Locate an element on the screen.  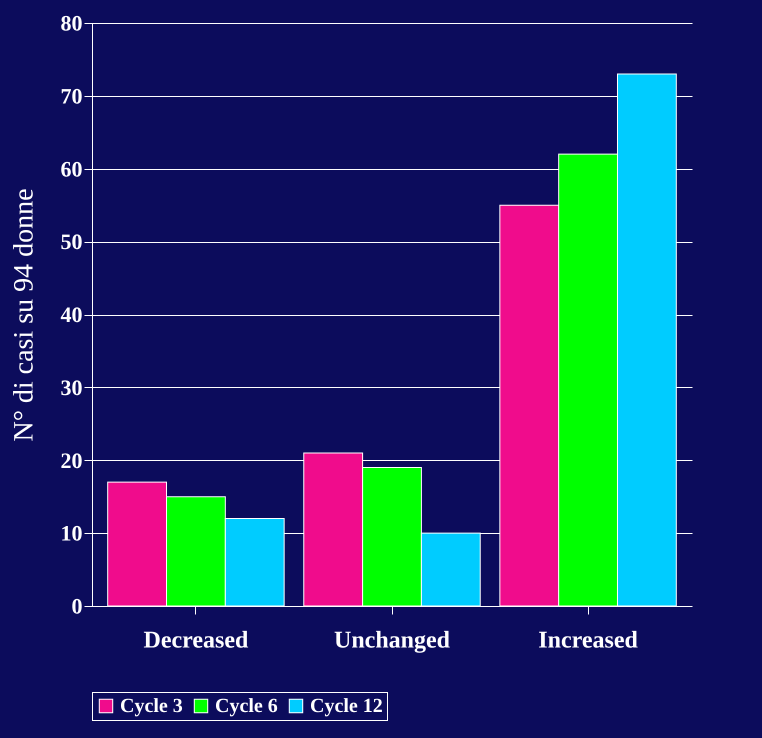
legend-label: Cycle 3 is located at coordinates (151, 706).